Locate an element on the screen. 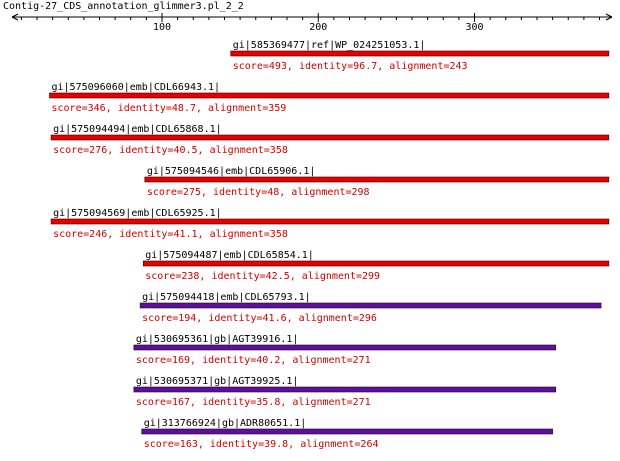 This screenshot has height=461, width=620. hit-score: score=346, identity=48.7, alignment=359 is located at coordinates (169, 108).